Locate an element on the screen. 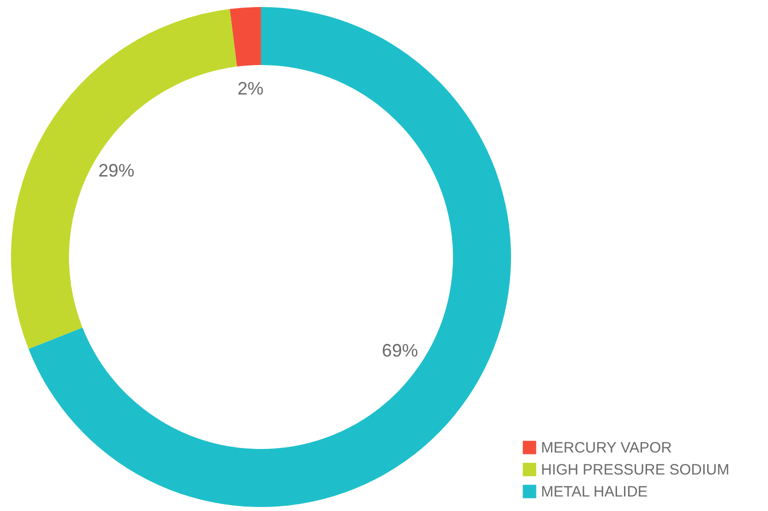 This screenshot has height=511, width=768. data-label: 2% is located at coordinates (250, 88).